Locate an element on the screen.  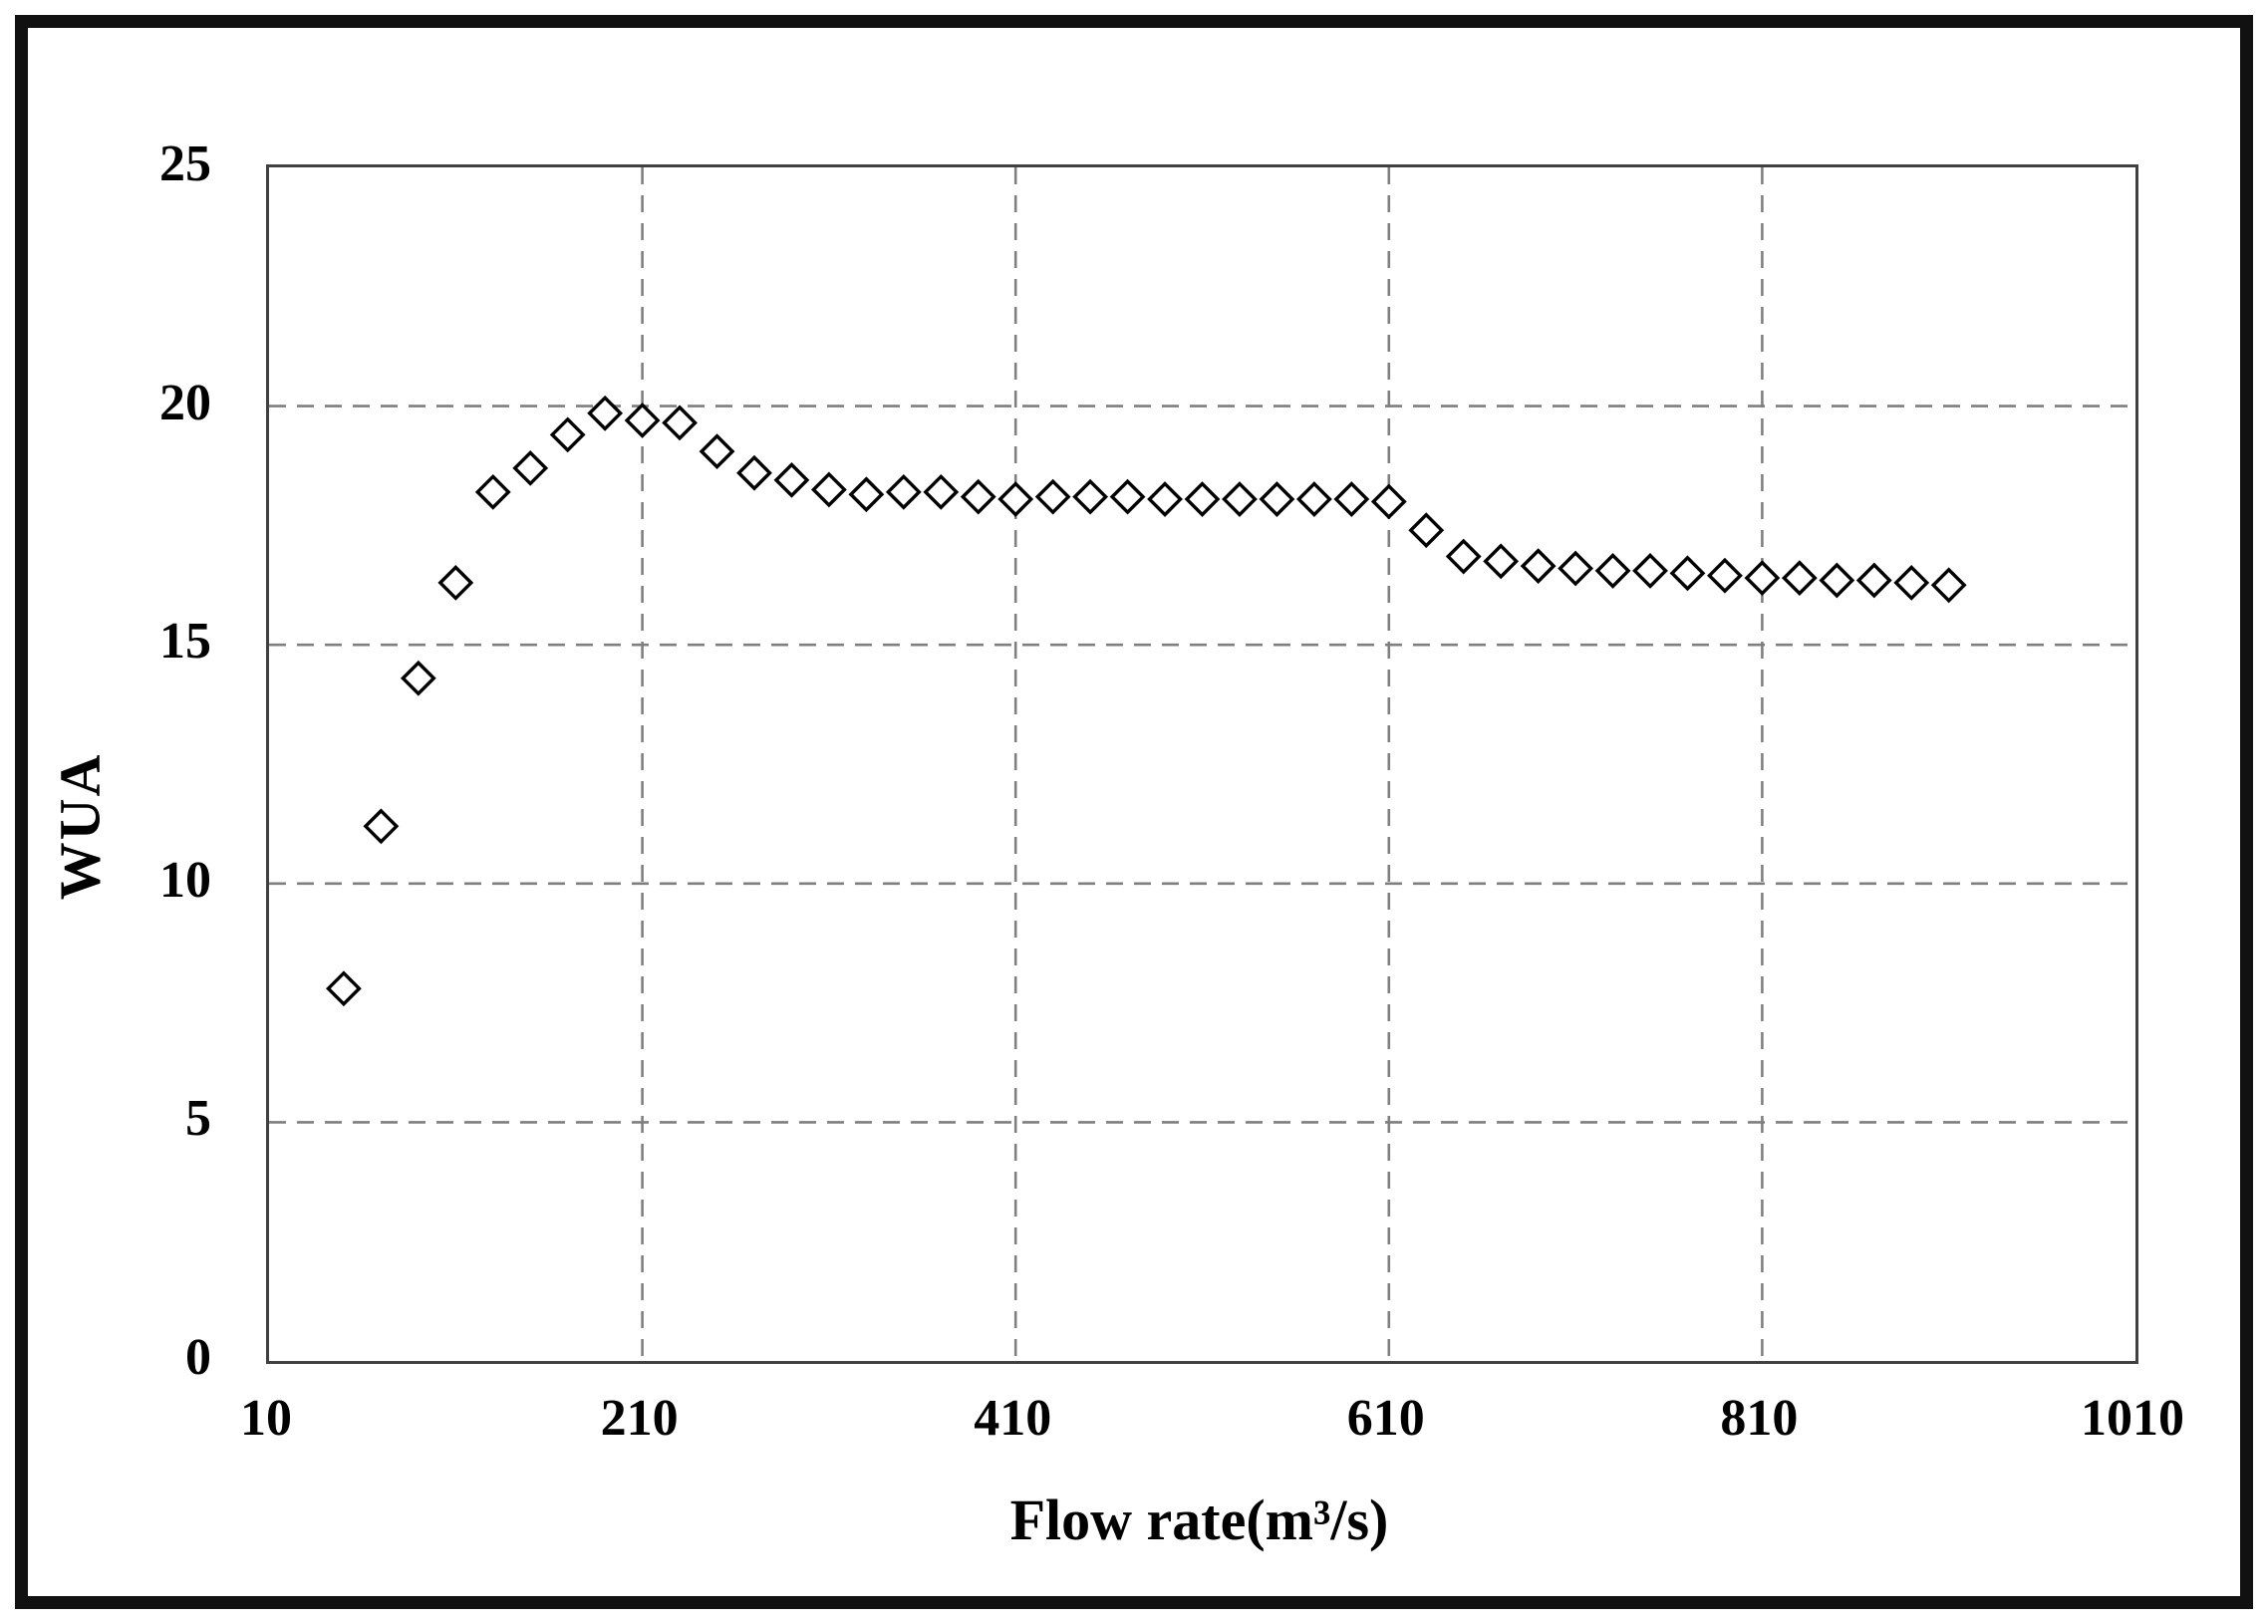
y-tick-label: 15 is located at coordinates (185, 642).